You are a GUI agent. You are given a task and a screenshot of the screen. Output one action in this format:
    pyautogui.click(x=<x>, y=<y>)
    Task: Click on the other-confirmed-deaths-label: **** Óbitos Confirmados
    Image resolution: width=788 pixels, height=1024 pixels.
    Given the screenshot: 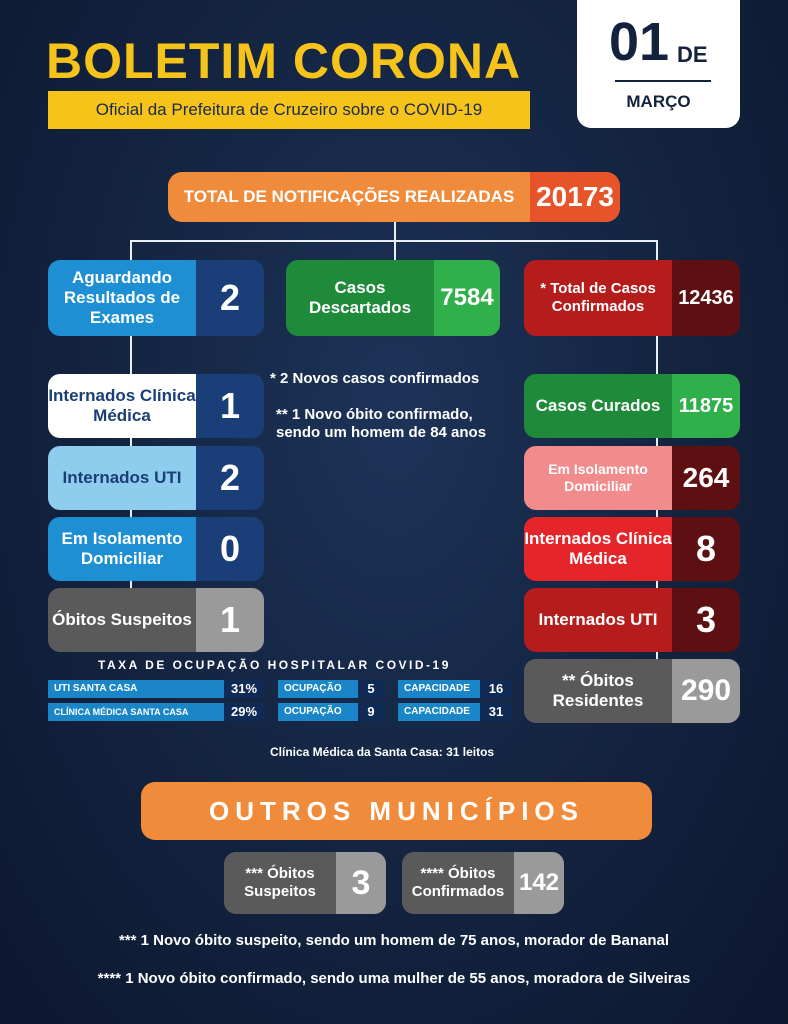 What is the action you would take?
    pyautogui.click(x=458, y=882)
    